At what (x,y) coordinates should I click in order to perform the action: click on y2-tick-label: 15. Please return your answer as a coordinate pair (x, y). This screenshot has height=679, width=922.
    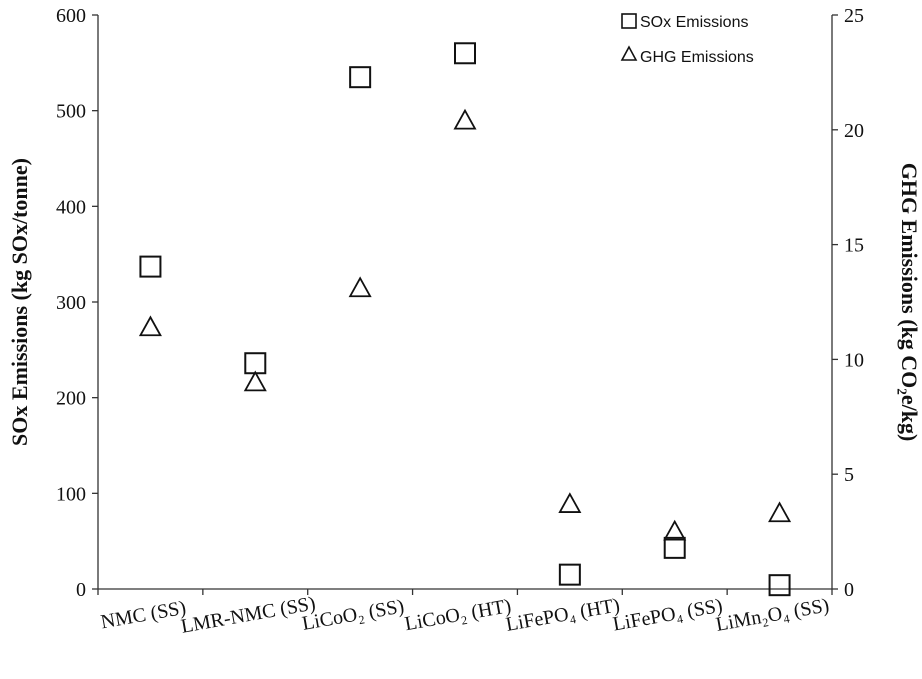
    Looking at the image, I should click on (854, 246).